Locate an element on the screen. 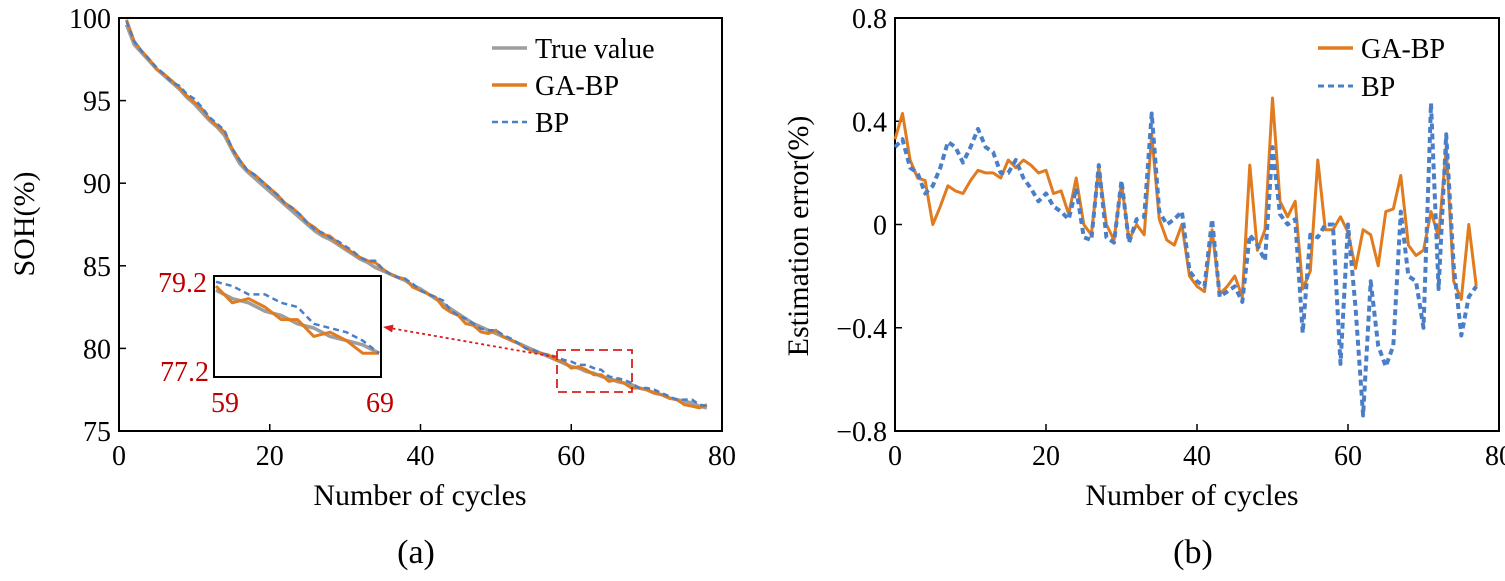  zoom-region-box is located at coordinates (594, 371).